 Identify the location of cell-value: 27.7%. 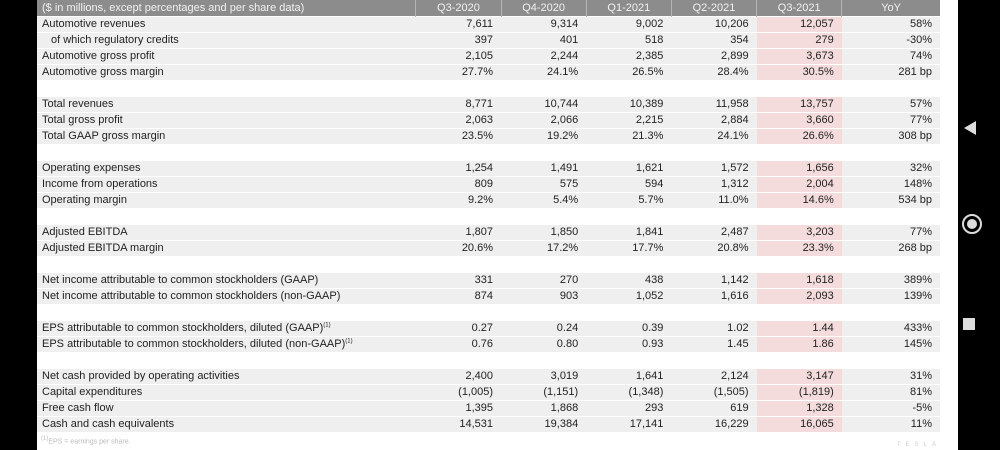
(458, 71).